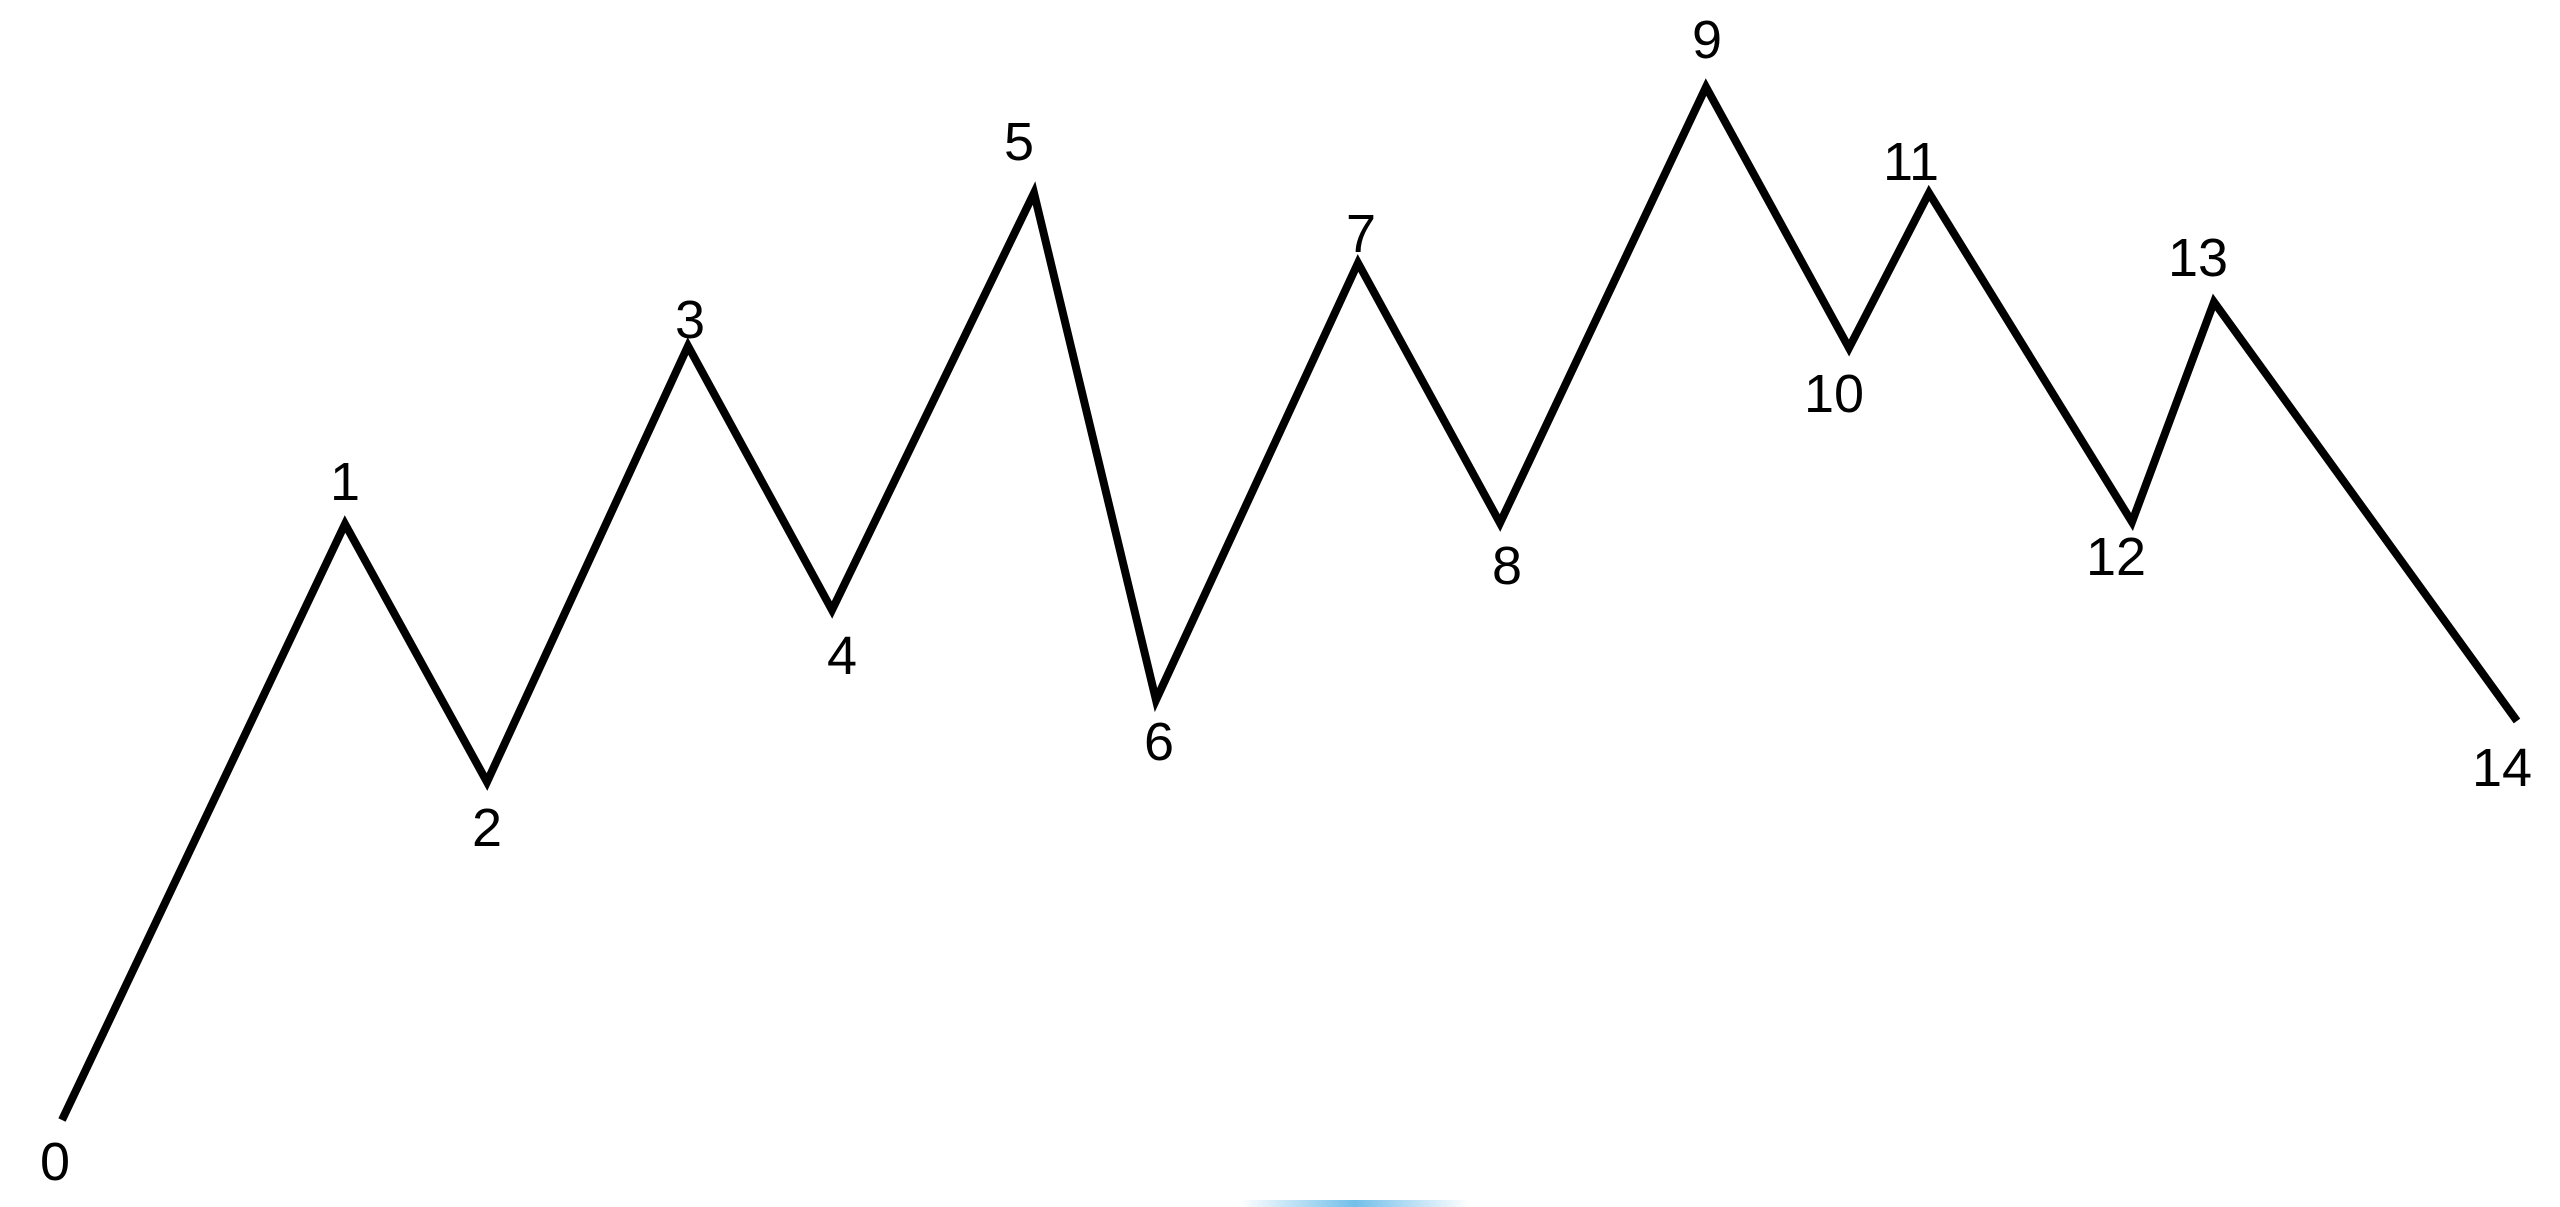 The image size is (2560, 1207). I want to click on wave-label-13: 13, so click(2198, 258).